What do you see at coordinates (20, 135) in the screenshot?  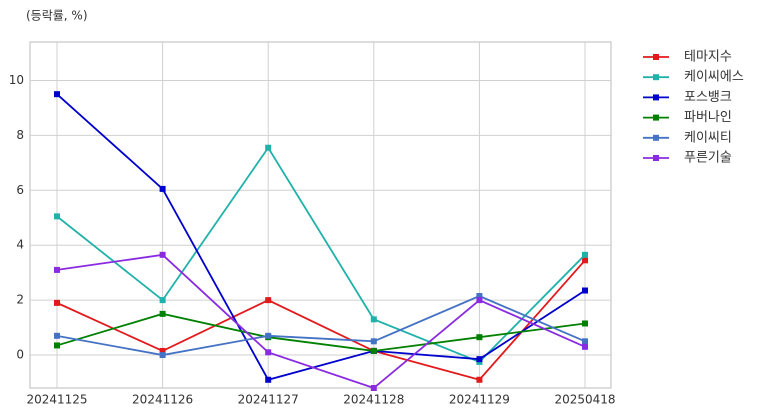 I see `y-tick-label: 8` at bounding box center [20, 135].